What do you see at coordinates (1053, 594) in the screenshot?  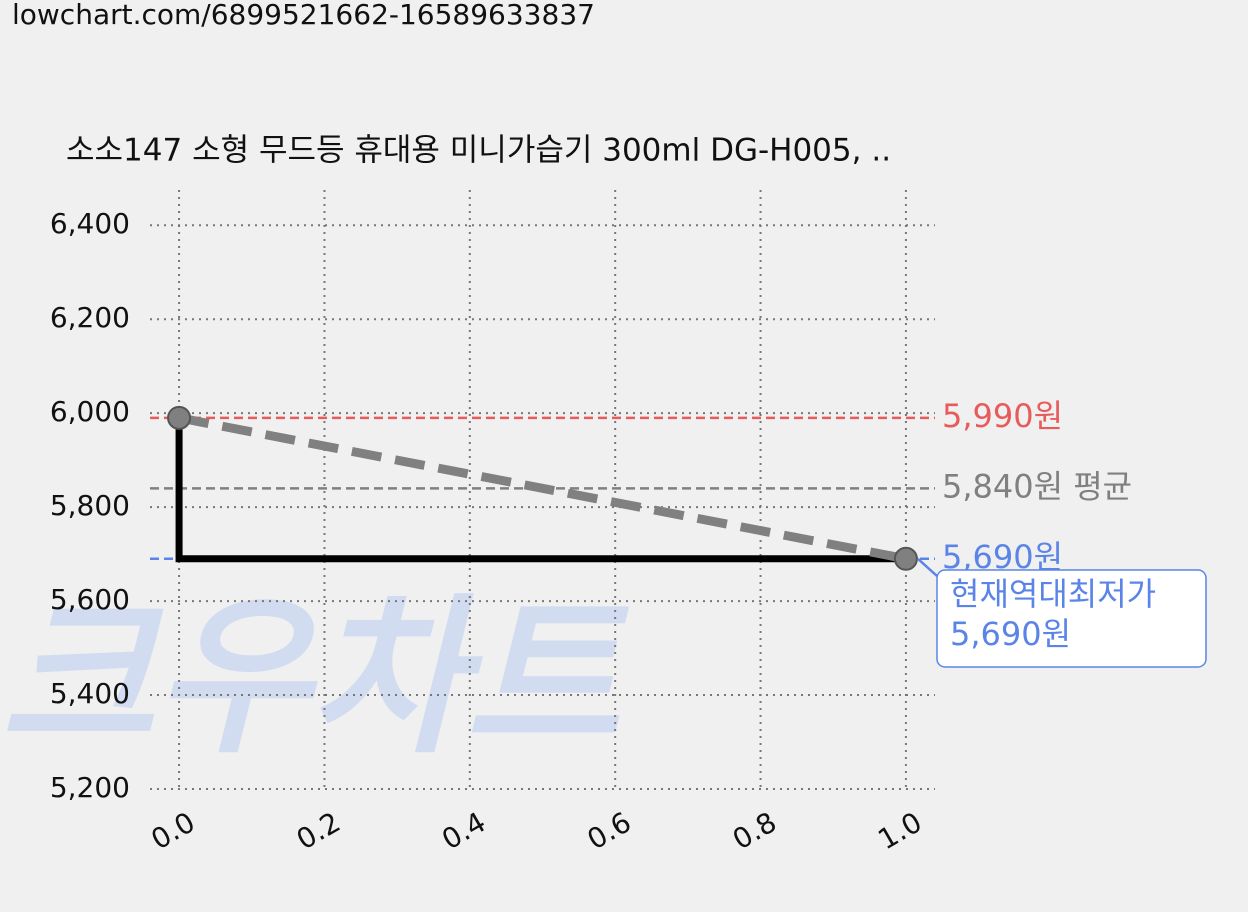 I see `annotation-text: 현재역대최저가` at bounding box center [1053, 594].